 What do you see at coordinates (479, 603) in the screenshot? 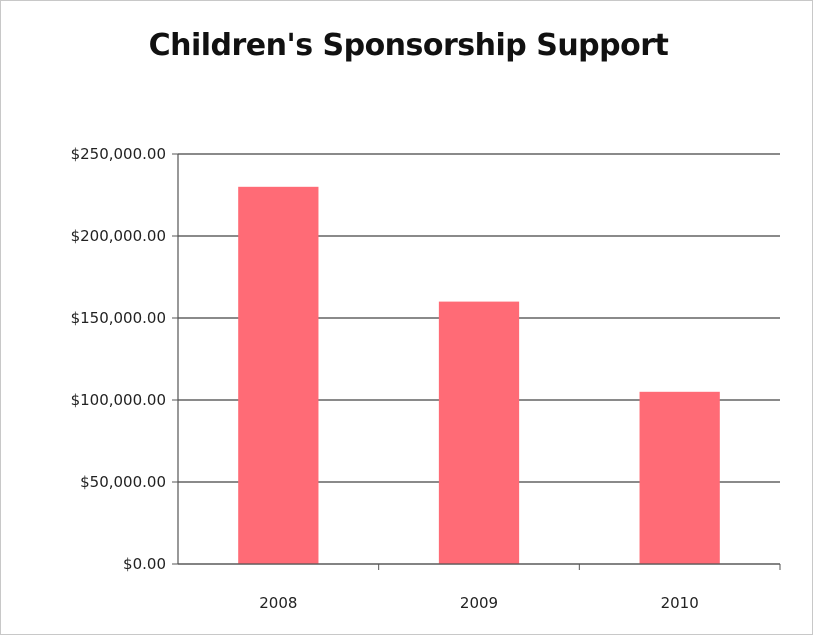
I see `x-tick-label: 2009` at bounding box center [479, 603].